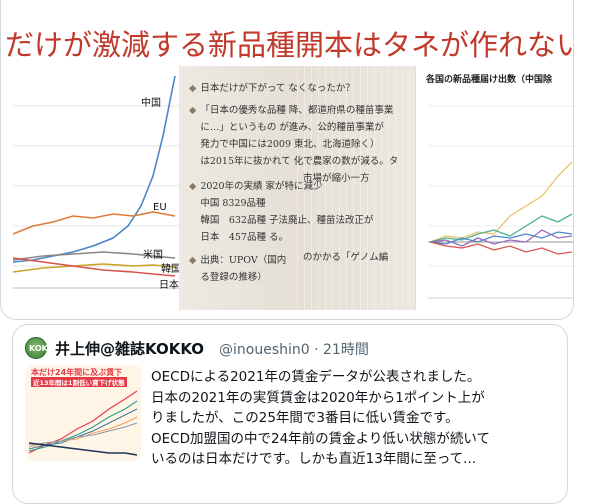  Describe the element at coordinates (292, 127) in the screenshot. I see `text-line-3: ◆に…」というもの が進み、公的種苗事業が` at that location.